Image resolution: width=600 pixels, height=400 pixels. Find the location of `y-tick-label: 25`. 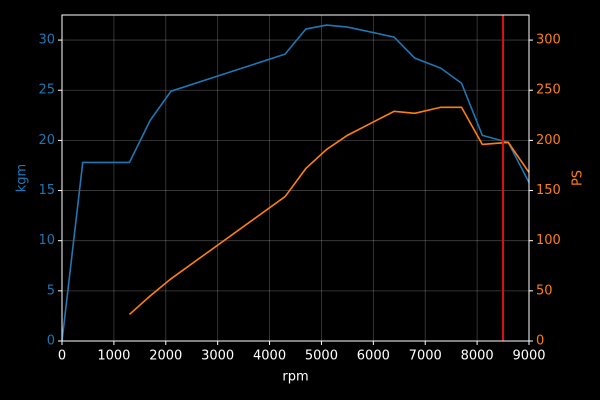

y-tick-label: 25 is located at coordinates (46, 90).